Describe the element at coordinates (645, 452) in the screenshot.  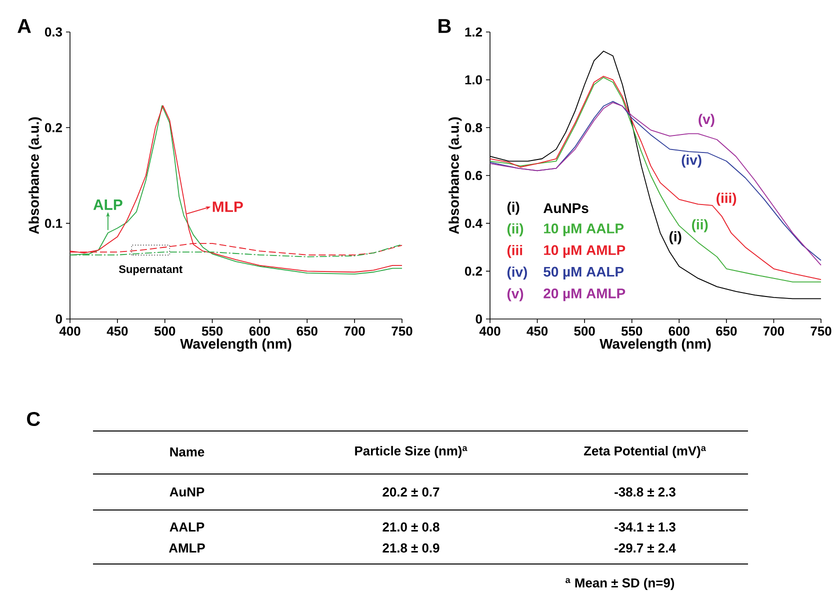
I see `text: Zeta Potential (mV)$^{a}$` at that location.